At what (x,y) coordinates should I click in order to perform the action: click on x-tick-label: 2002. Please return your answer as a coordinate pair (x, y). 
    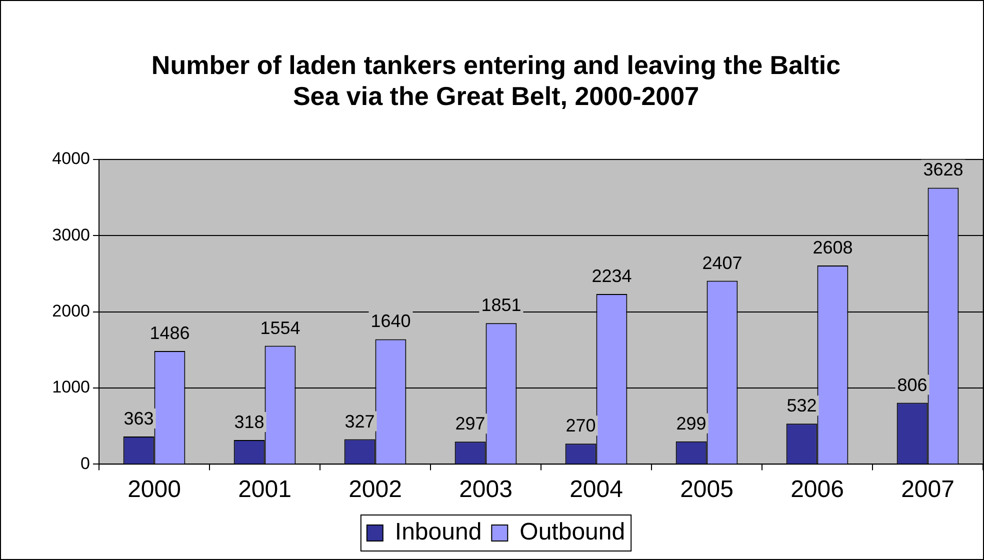
    Looking at the image, I should click on (375, 490).